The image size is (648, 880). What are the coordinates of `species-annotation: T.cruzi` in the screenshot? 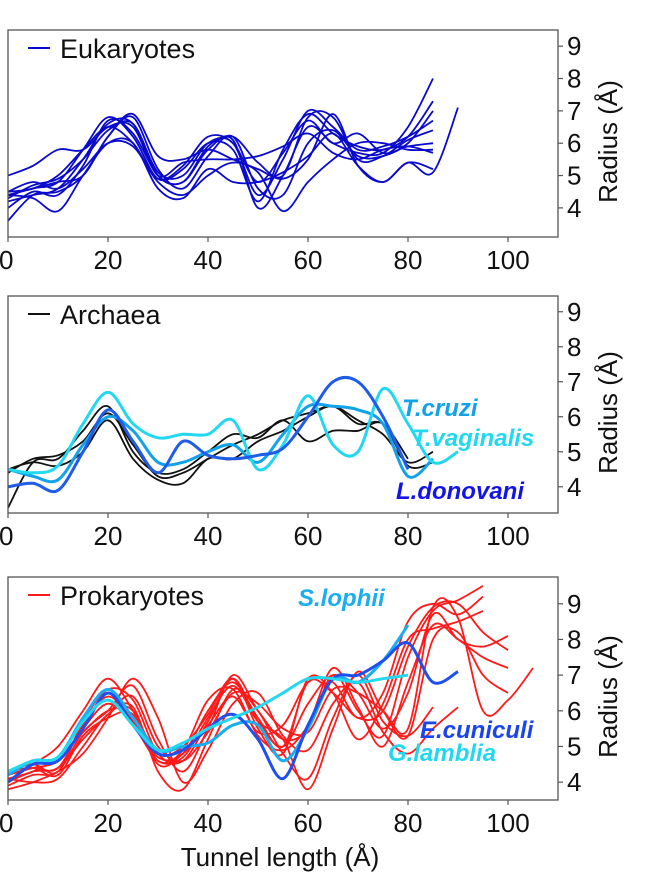 It's located at (440, 408).